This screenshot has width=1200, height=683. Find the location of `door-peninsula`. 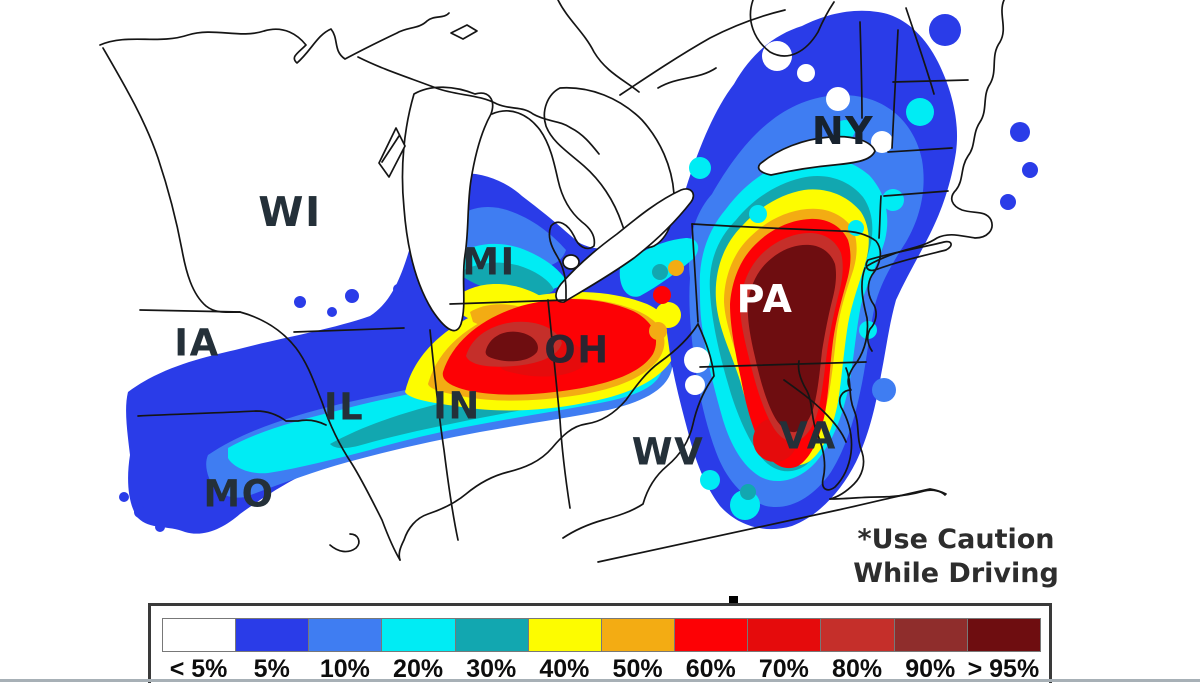

door-peninsula is located at coordinates (390, 149).